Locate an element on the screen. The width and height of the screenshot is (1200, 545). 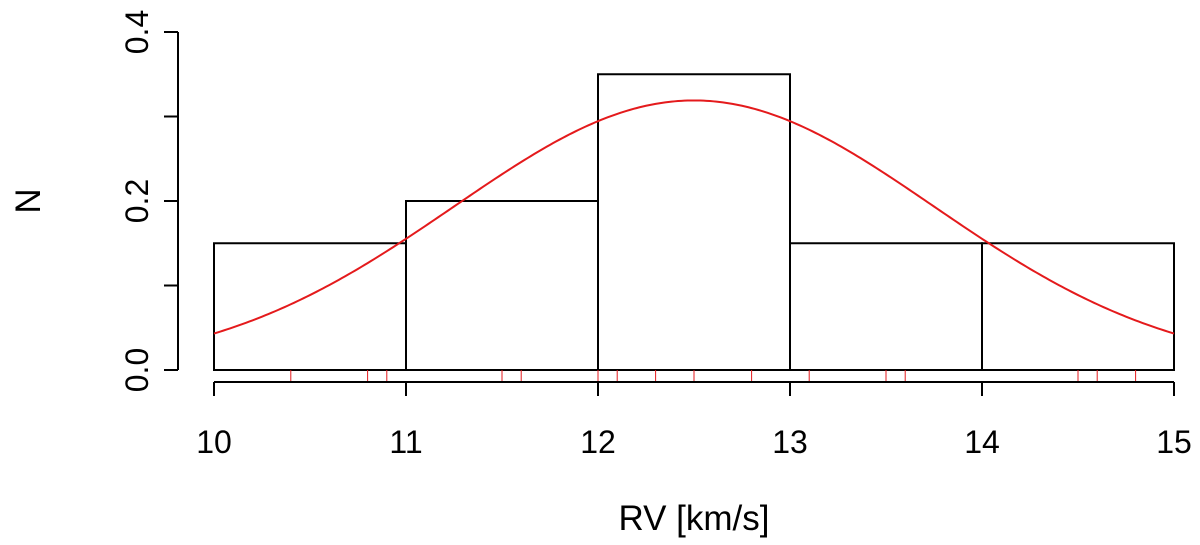
y-tick-label: 0.2 is located at coordinates (137, 201).